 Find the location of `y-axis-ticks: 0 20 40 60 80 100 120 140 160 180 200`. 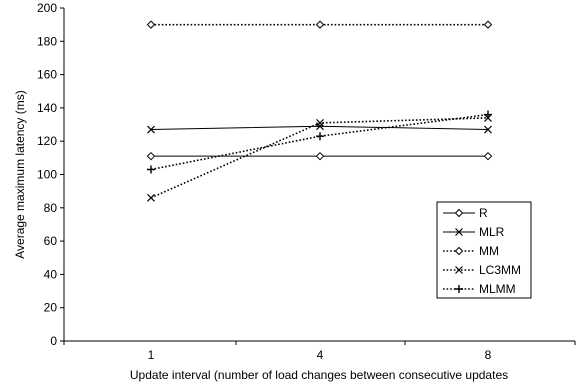

y-axis-ticks: 0 20 40 60 80 100 120 140 160 180 200 is located at coordinates (50, 174).